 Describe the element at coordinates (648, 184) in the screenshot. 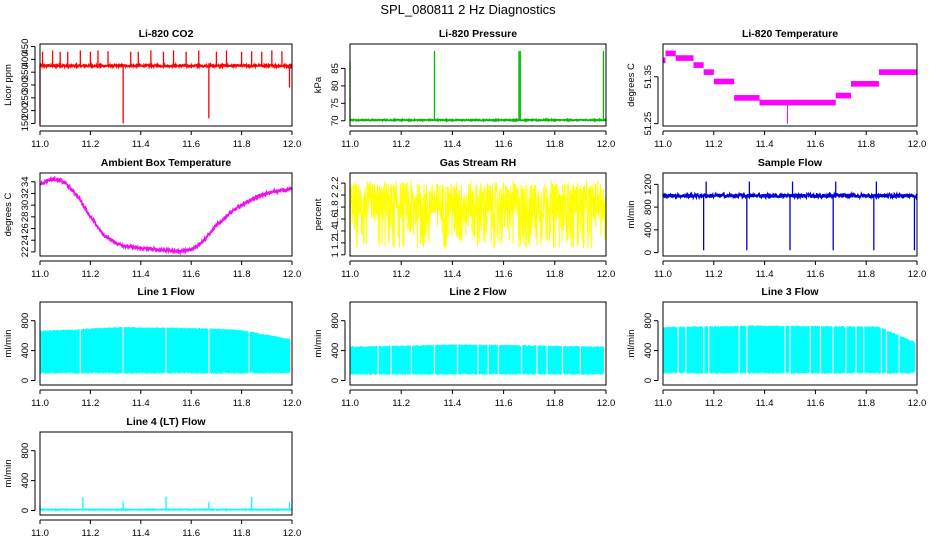

I see `y-tick-label: 1200` at that location.